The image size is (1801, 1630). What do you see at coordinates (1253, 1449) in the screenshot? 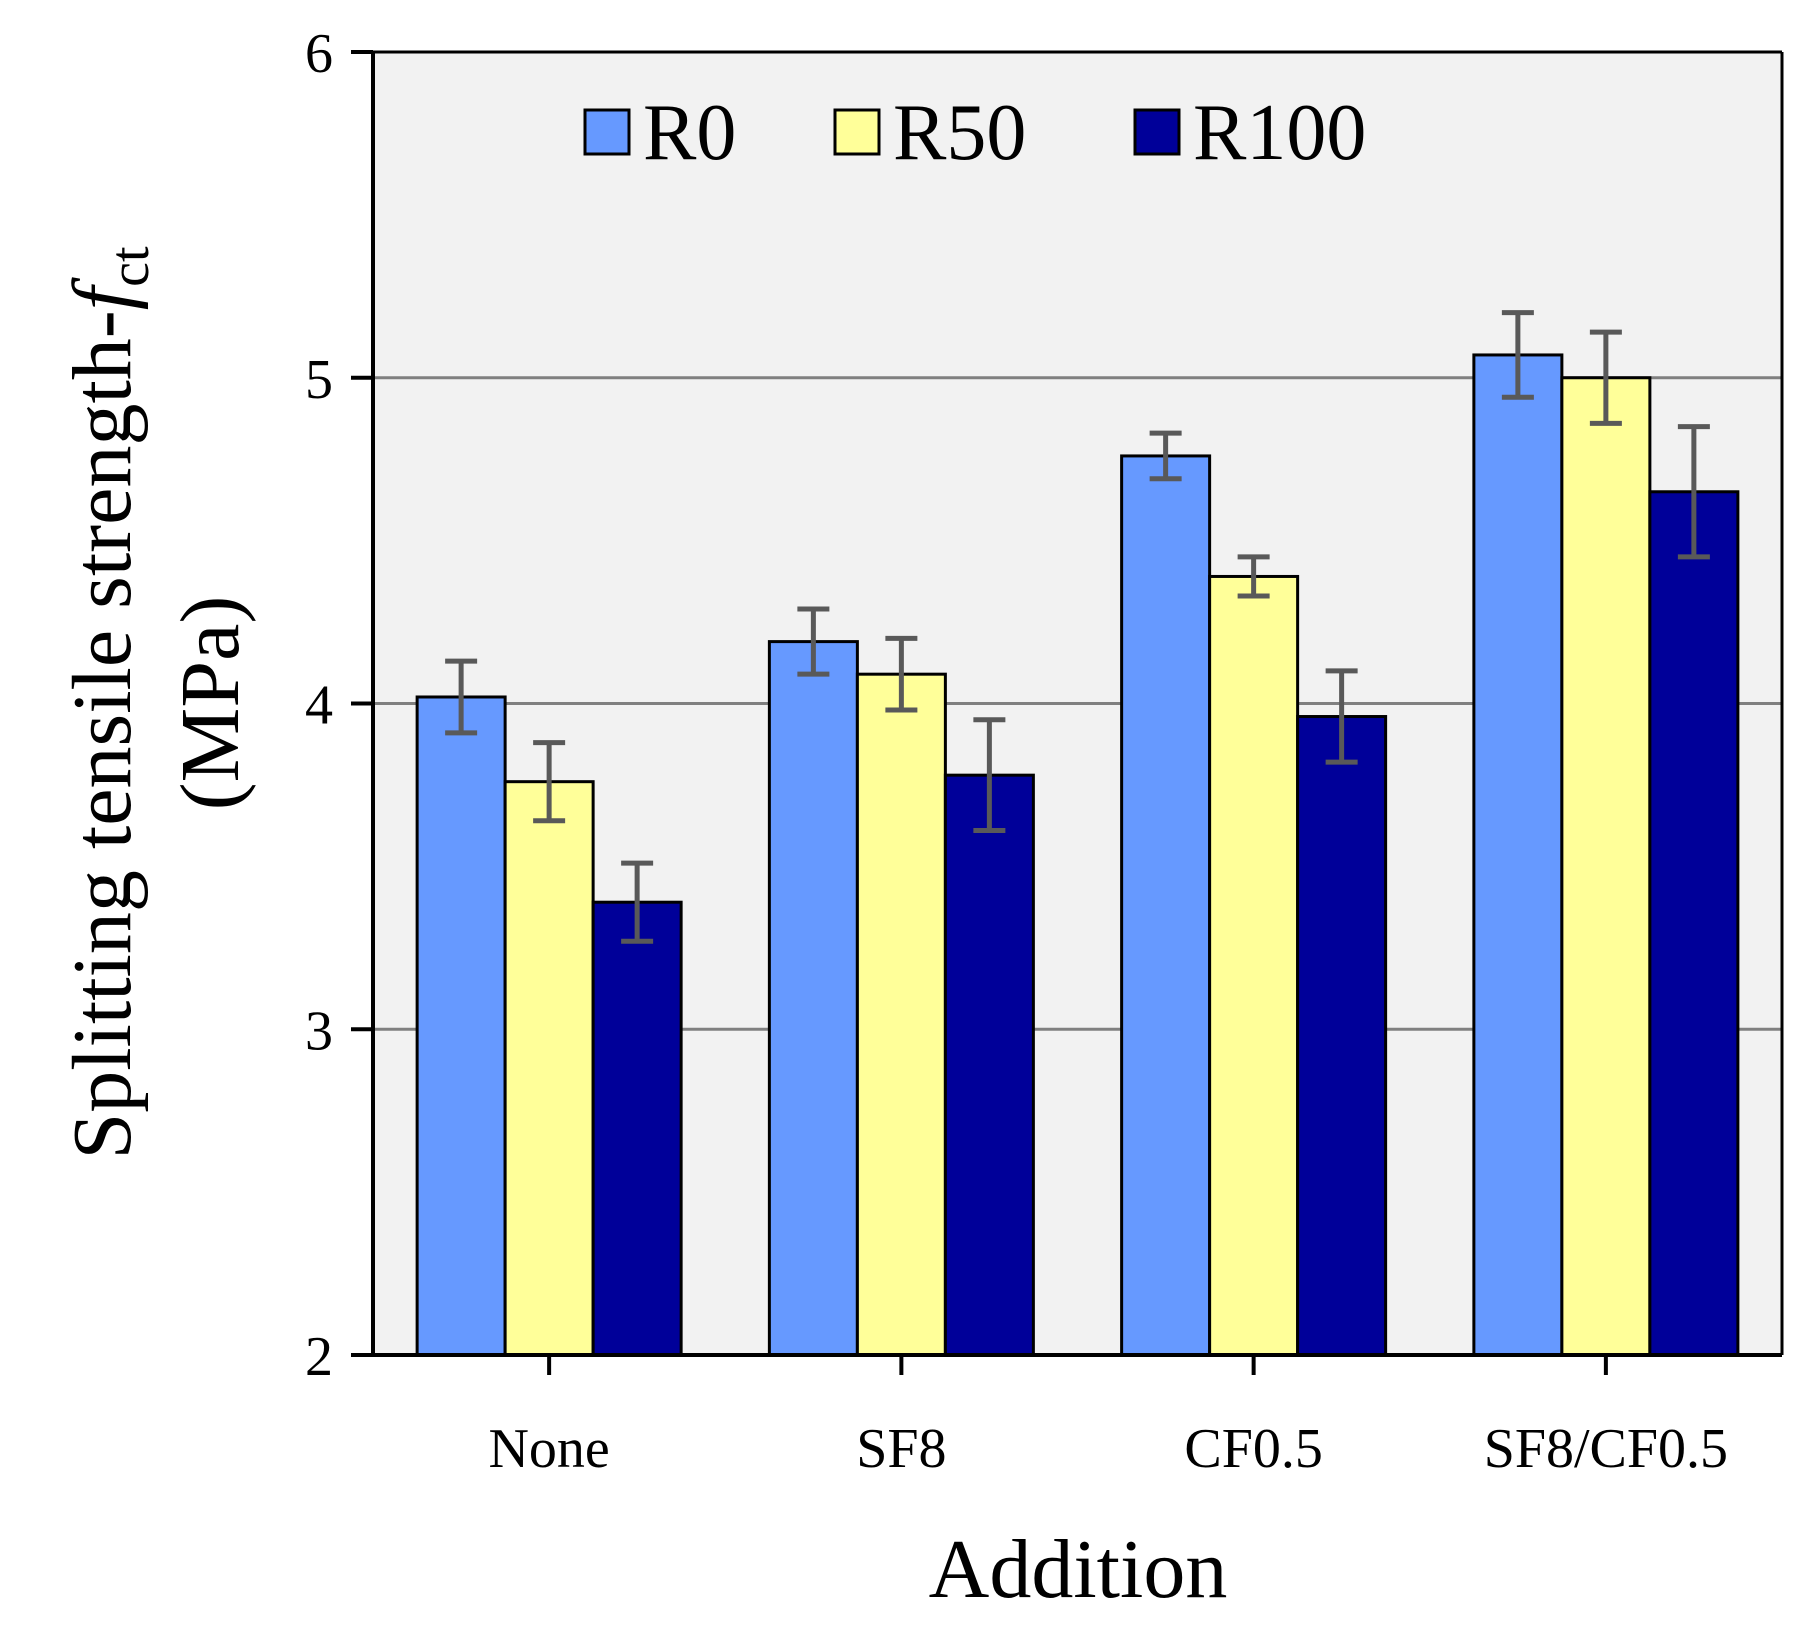
I see `x-tick-label-CF0.5: CF0.5` at bounding box center [1253, 1449].